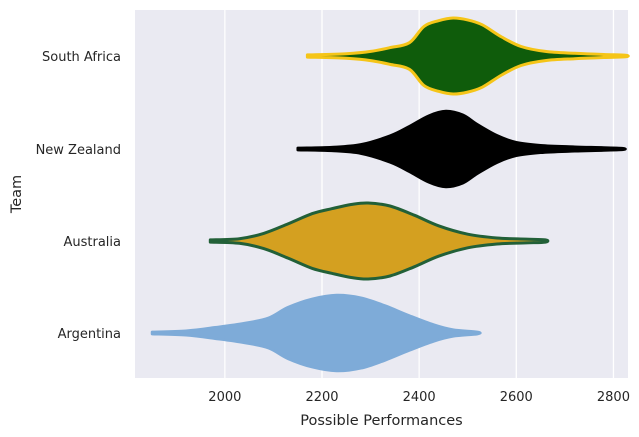  What do you see at coordinates (381, 421) in the screenshot?
I see `x-axis-label: Possible Performances` at bounding box center [381, 421].